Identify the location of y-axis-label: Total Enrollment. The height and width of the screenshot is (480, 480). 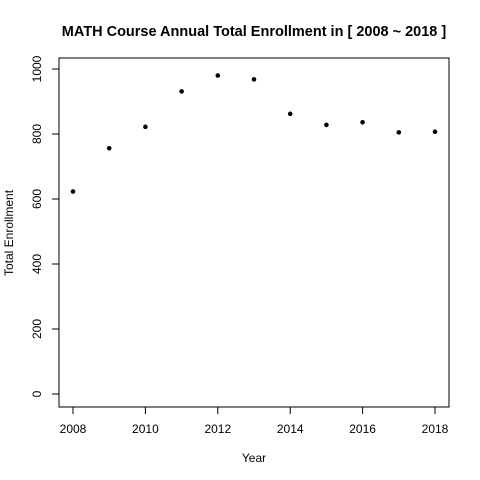
(9, 232).